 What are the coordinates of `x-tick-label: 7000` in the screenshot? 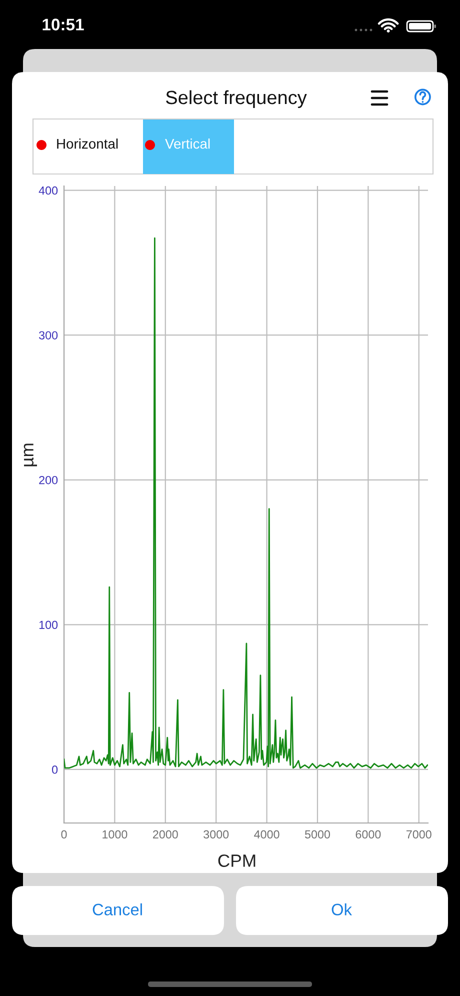 It's located at (419, 834).